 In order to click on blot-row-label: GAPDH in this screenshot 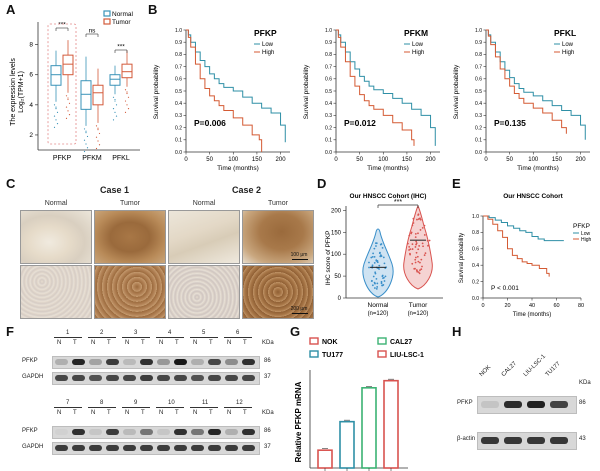, I will do `click(33, 377)`.